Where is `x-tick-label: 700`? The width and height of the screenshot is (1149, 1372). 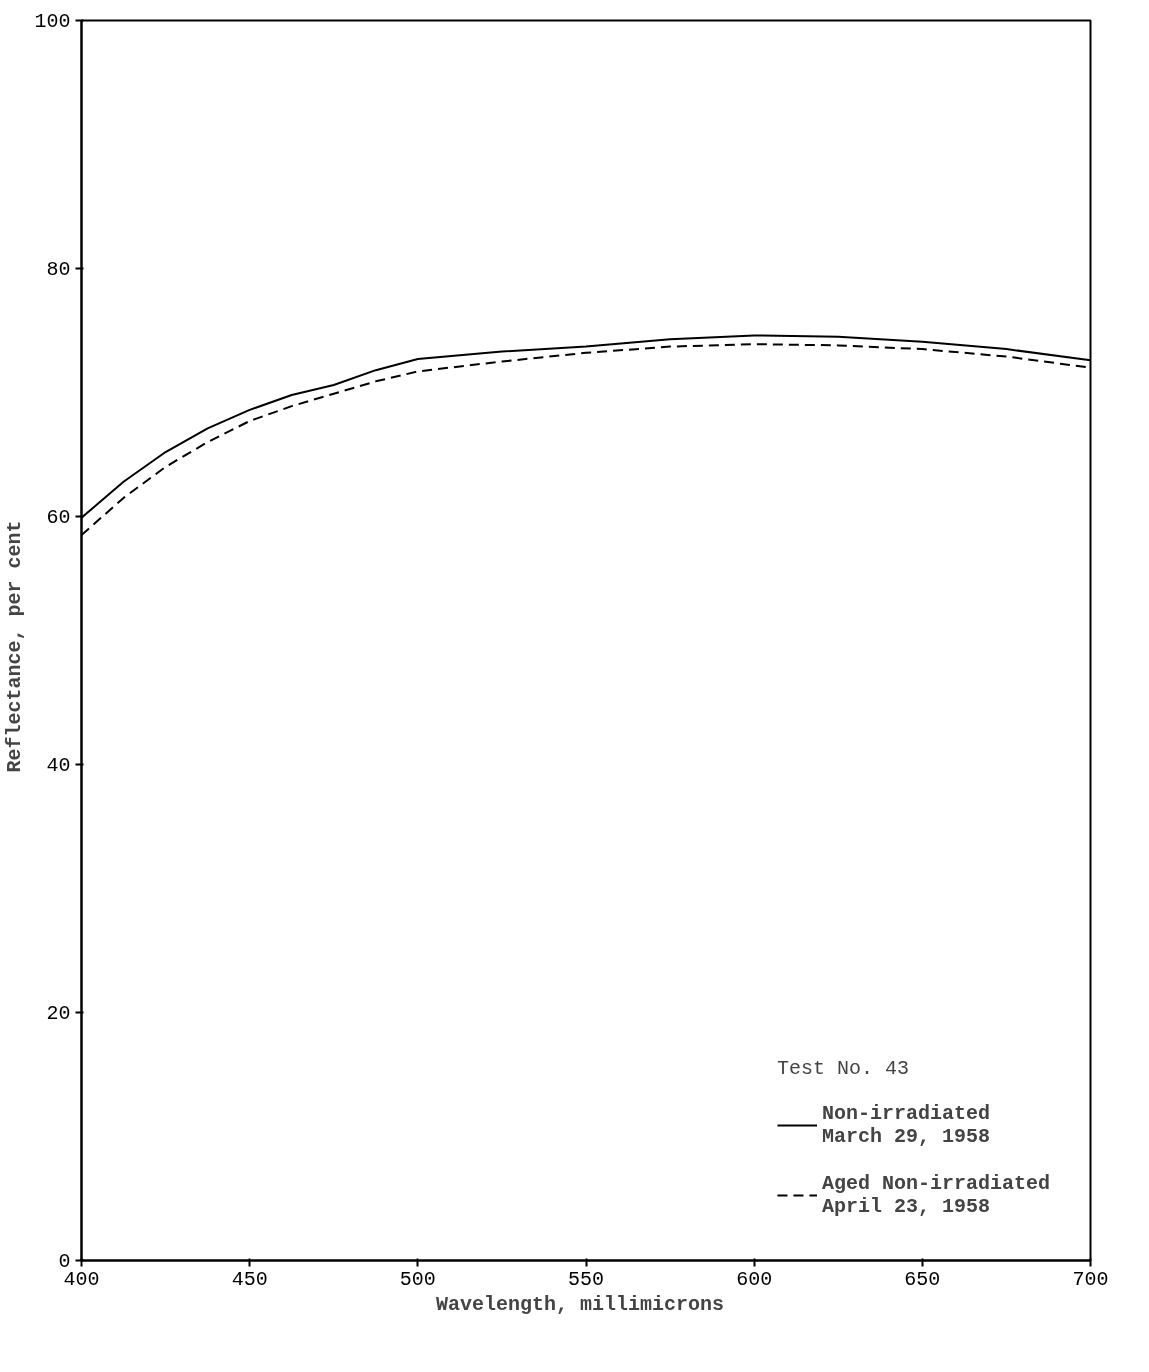 x-tick-label: 700 is located at coordinates (1090, 1279).